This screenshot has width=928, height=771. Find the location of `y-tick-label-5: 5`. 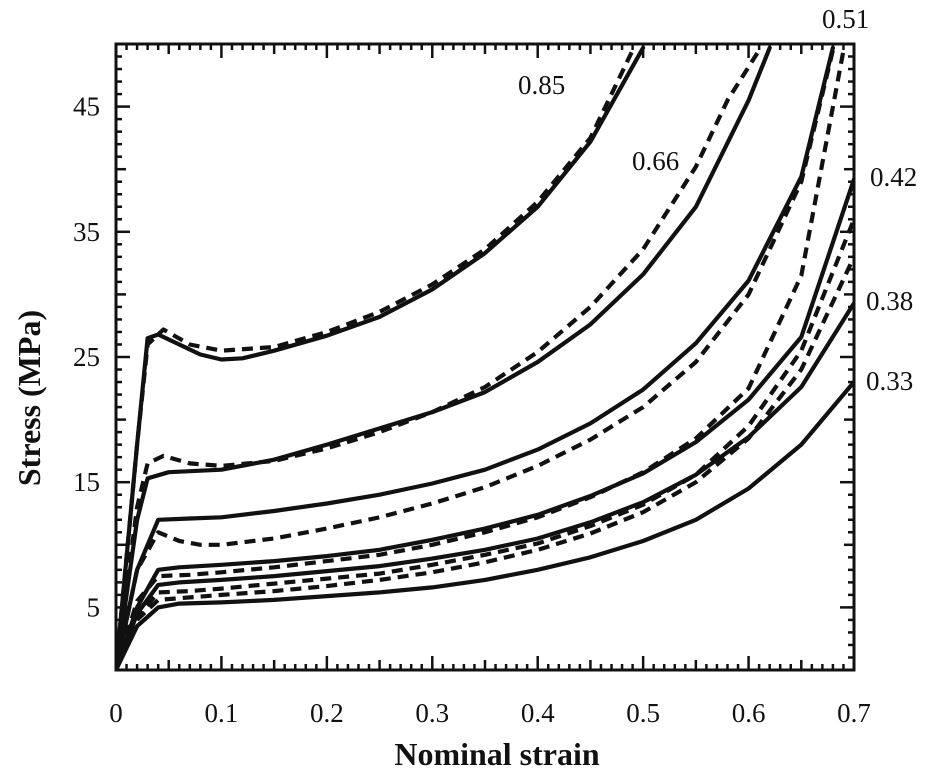

y-tick-label-5: 5 is located at coordinates (94, 607).